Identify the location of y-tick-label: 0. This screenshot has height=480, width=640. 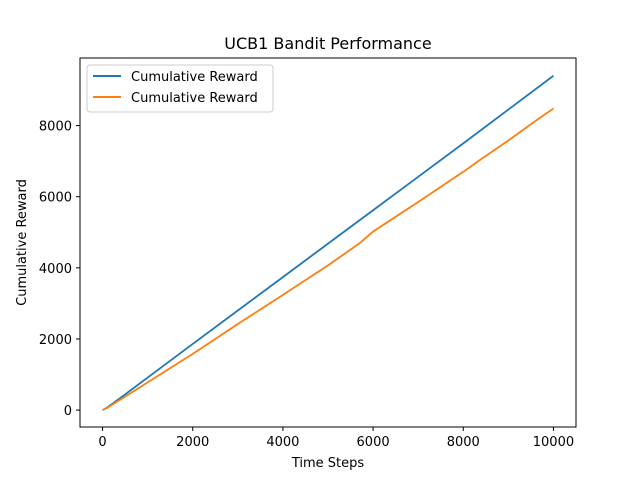
(68, 411).